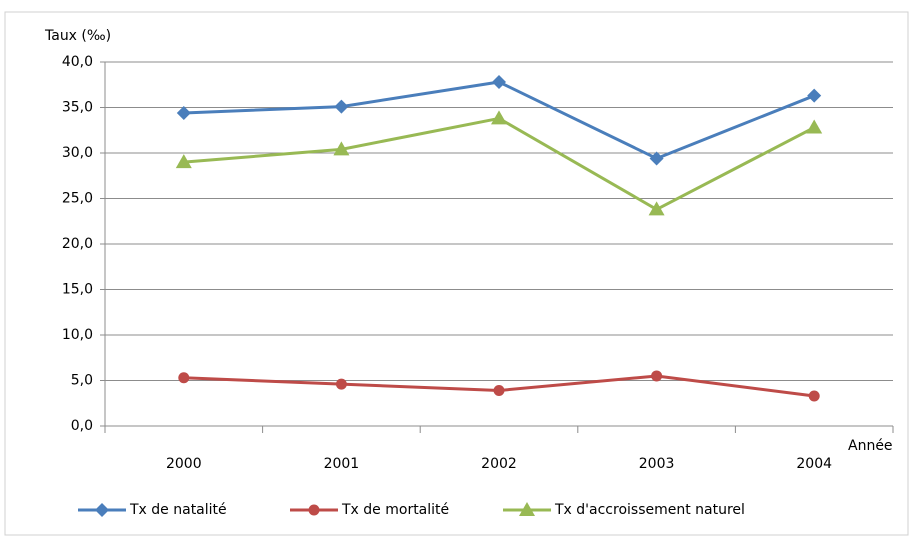 Image resolution: width=909 pixels, height=536 pixels. What do you see at coordinates (870, 446) in the screenshot?
I see `x-axis-label: Année` at bounding box center [870, 446].